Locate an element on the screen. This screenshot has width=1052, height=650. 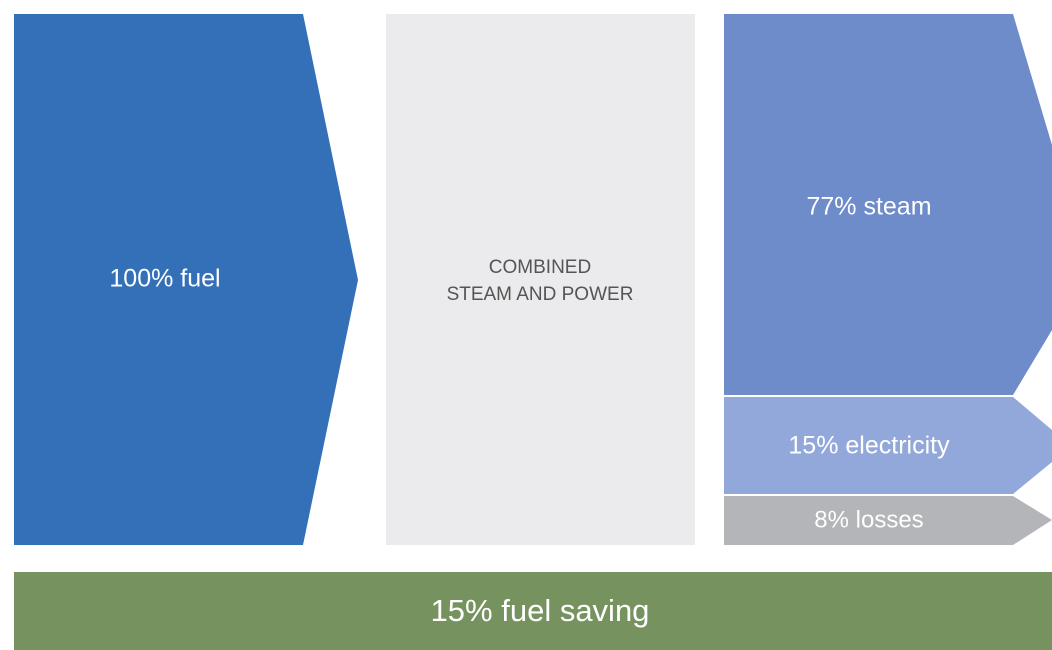
process-line: COMBINED is located at coordinates (540, 267).